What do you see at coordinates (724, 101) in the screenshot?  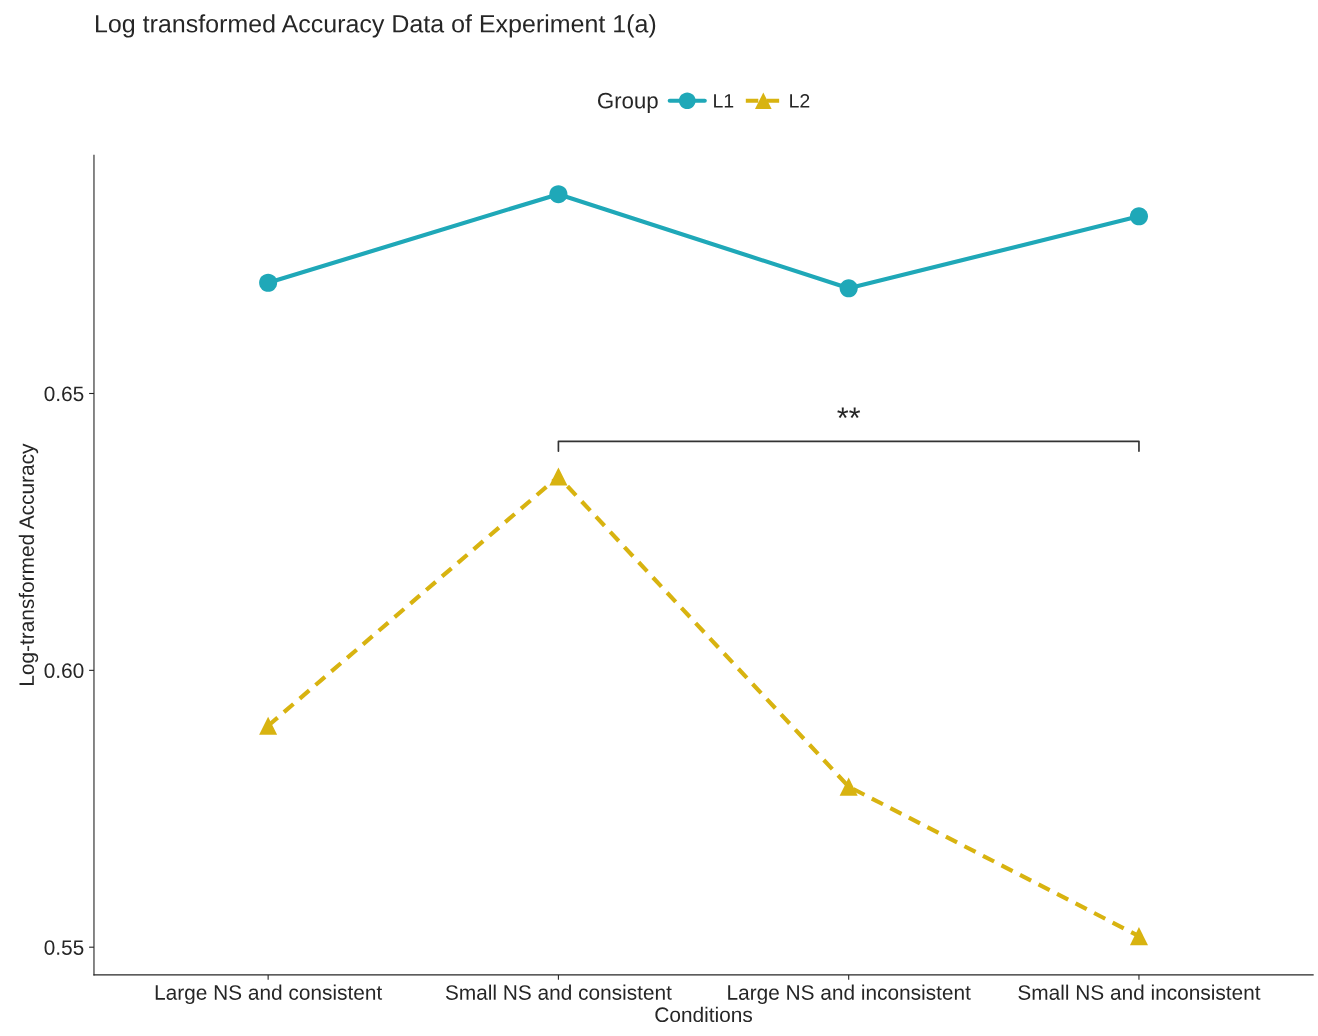 I see `legend-label: L1` at bounding box center [724, 101].